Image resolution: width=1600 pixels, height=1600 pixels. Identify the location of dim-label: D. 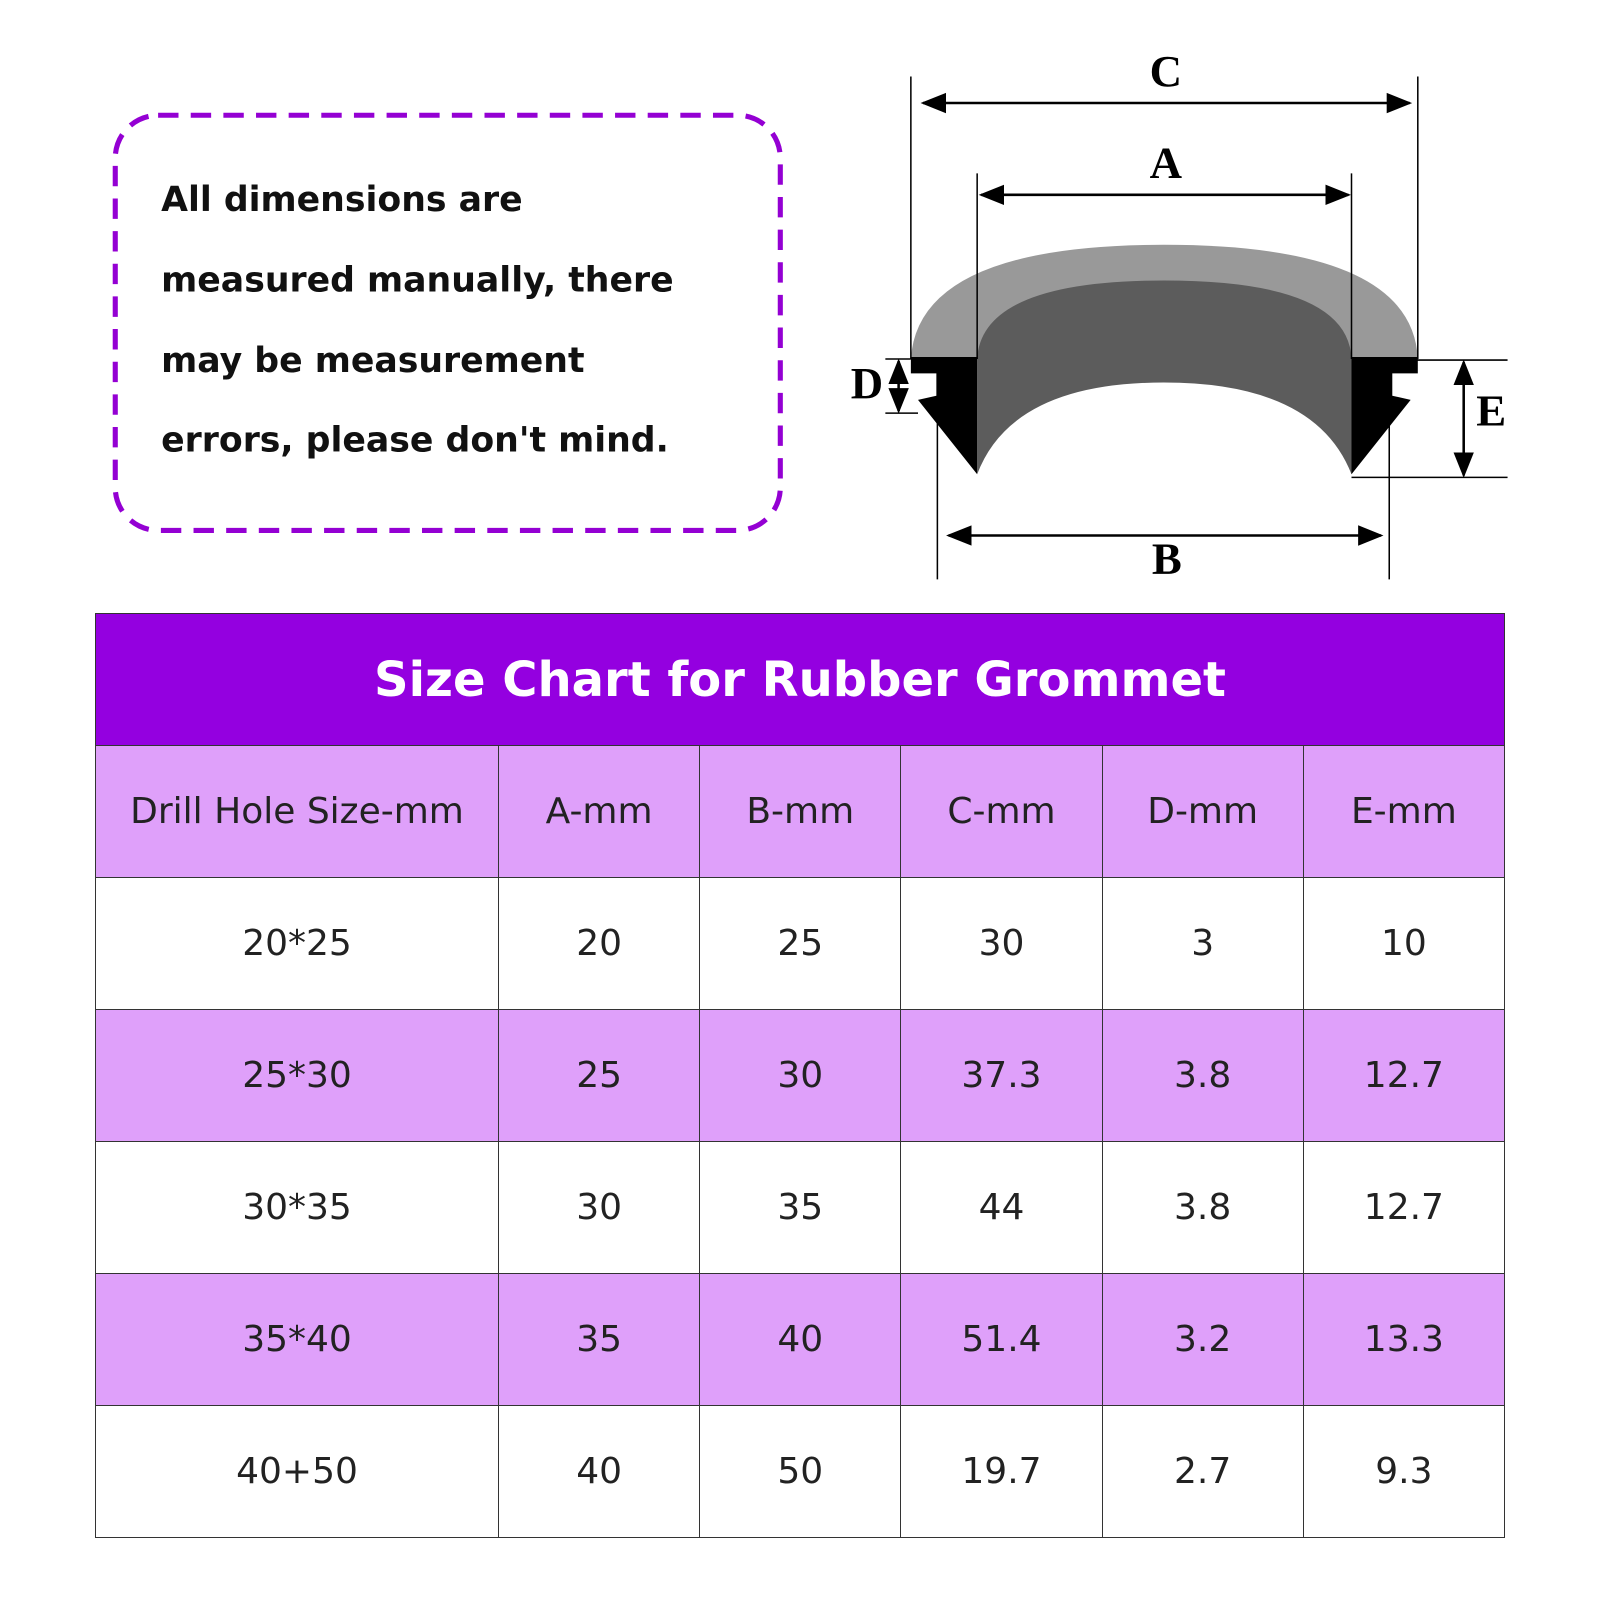
(867, 383).